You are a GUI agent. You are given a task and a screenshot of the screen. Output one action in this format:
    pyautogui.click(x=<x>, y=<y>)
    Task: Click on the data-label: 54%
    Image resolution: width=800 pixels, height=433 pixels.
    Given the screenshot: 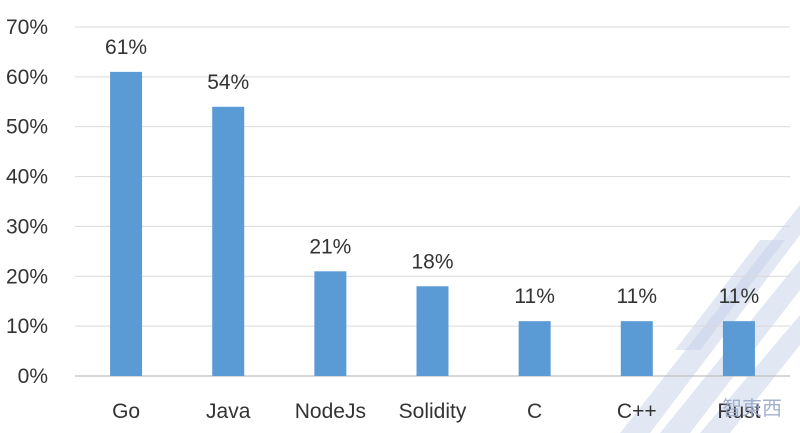 What is the action you would take?
    pyautogui.click(x=228, y=82)
    